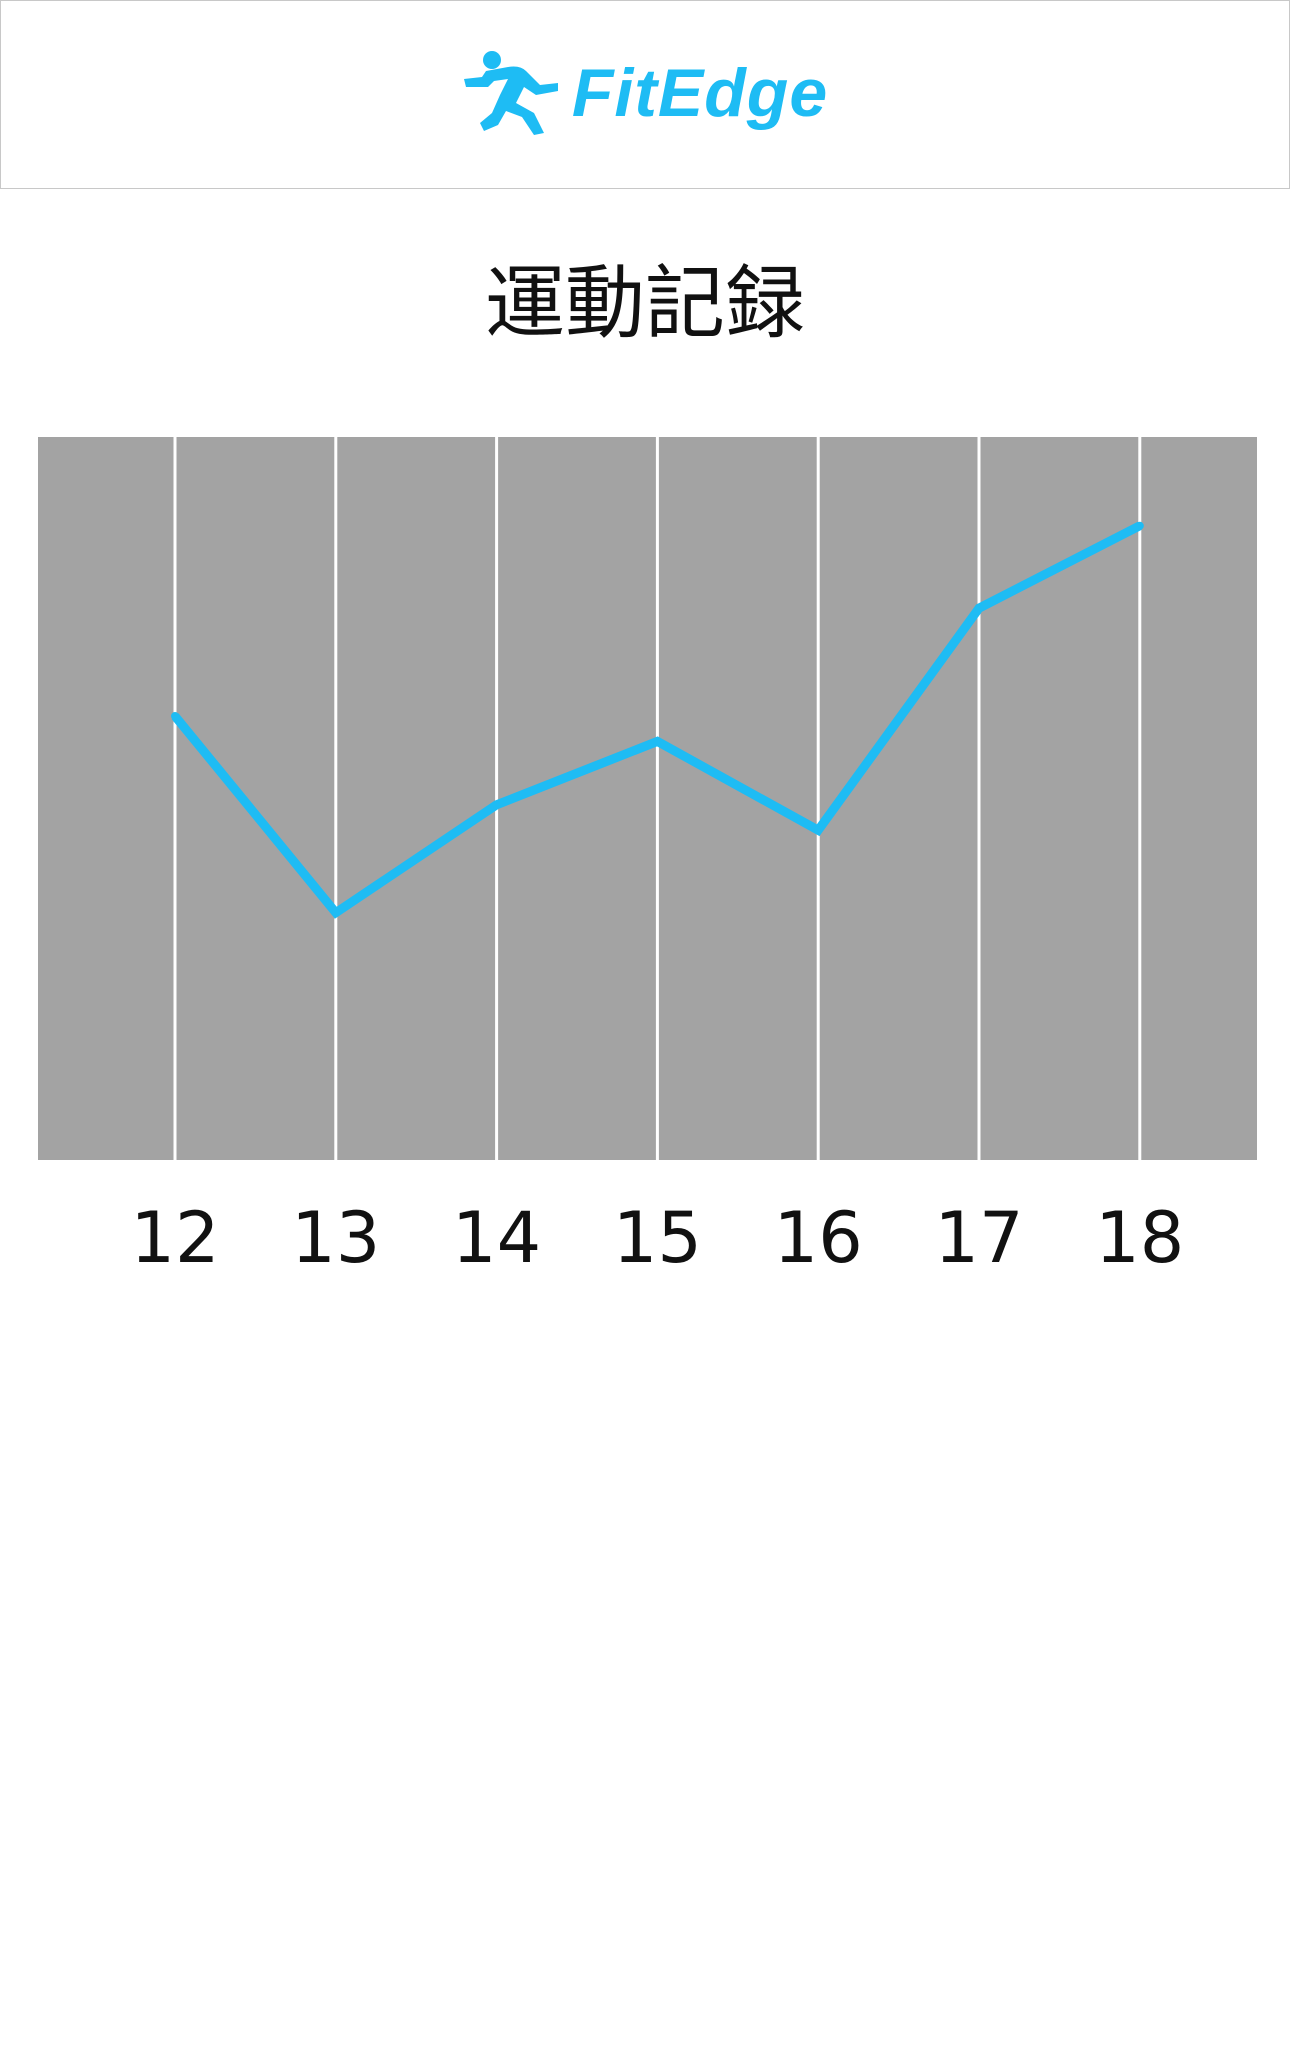 The height and width of the screenshot is (2064, 1290). I want to click on app-header: FitEdge, so click(645, 94).